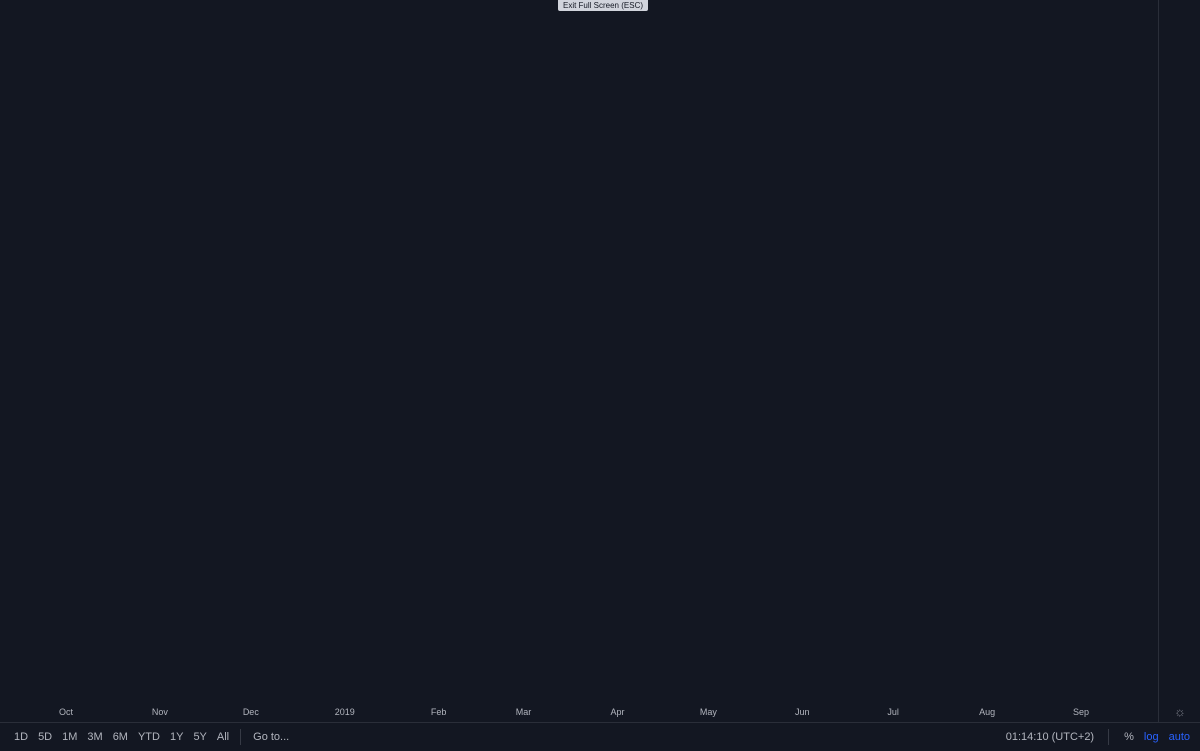 This screenshot has height=751, width=1200. What do you see at coordinates (160, 712) in the screenshot?
I see `time-tick-label: Nov` at bounding box center [160, 712].